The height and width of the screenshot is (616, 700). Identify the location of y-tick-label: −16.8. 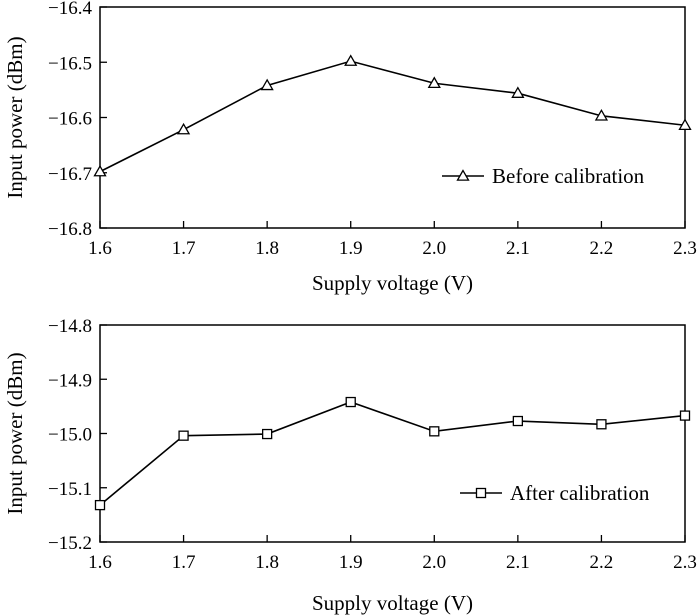
(70, 229).